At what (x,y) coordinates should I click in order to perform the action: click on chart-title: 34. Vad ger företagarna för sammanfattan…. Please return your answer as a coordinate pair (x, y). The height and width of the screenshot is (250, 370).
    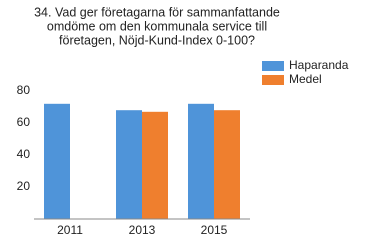
    Looking at the image, I should click on (157, 12).